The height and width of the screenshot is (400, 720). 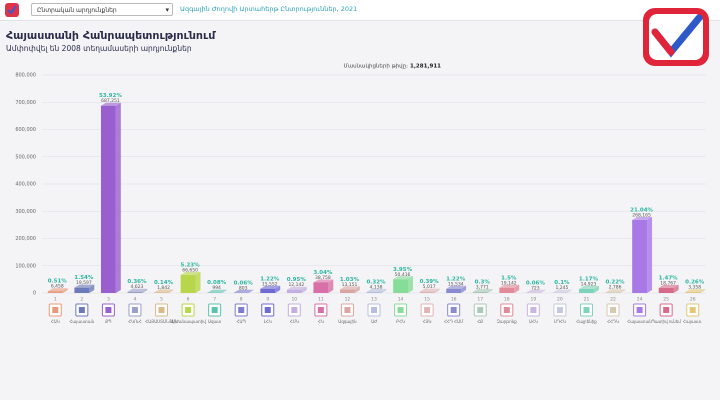 What do you see at coordinates (613, 321) in the screenshot?
I see `party-name: ՀՀԴԿ` at bounding box center [613, 321].